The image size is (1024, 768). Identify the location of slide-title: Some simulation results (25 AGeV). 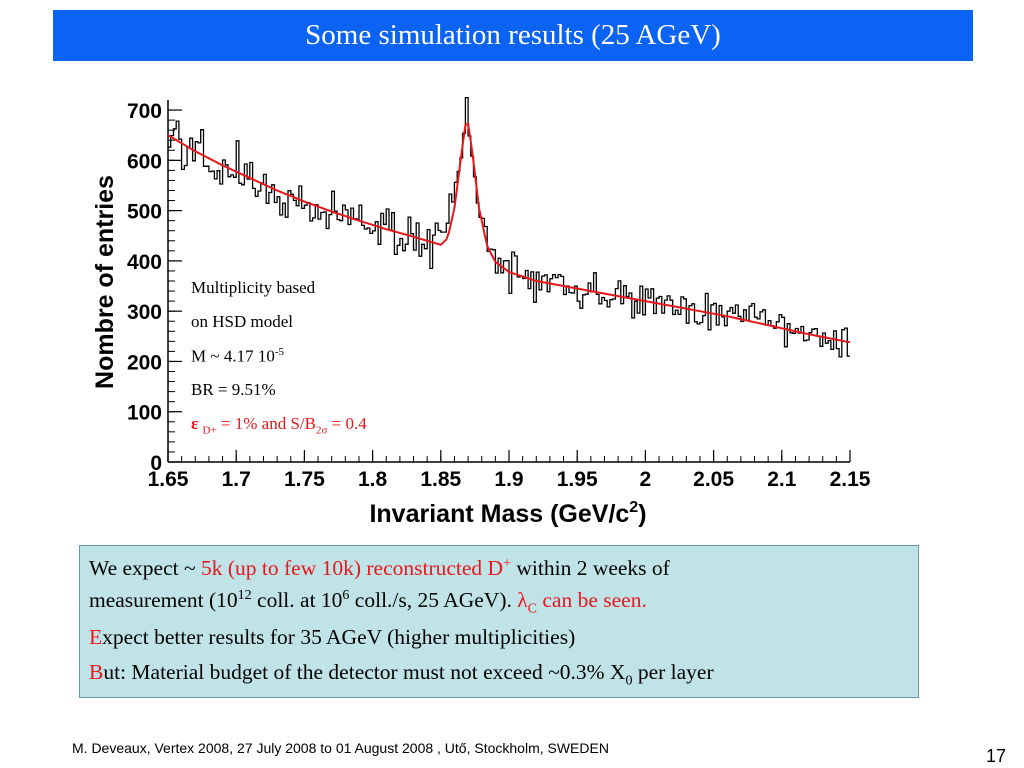
(513, 35).